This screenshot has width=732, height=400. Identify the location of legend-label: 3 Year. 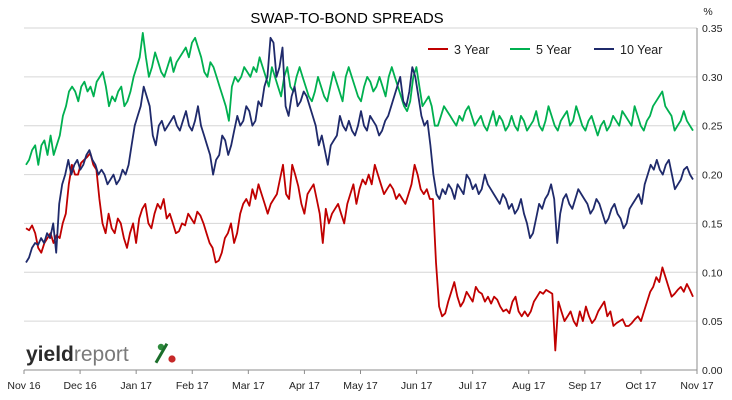
(471, 50).